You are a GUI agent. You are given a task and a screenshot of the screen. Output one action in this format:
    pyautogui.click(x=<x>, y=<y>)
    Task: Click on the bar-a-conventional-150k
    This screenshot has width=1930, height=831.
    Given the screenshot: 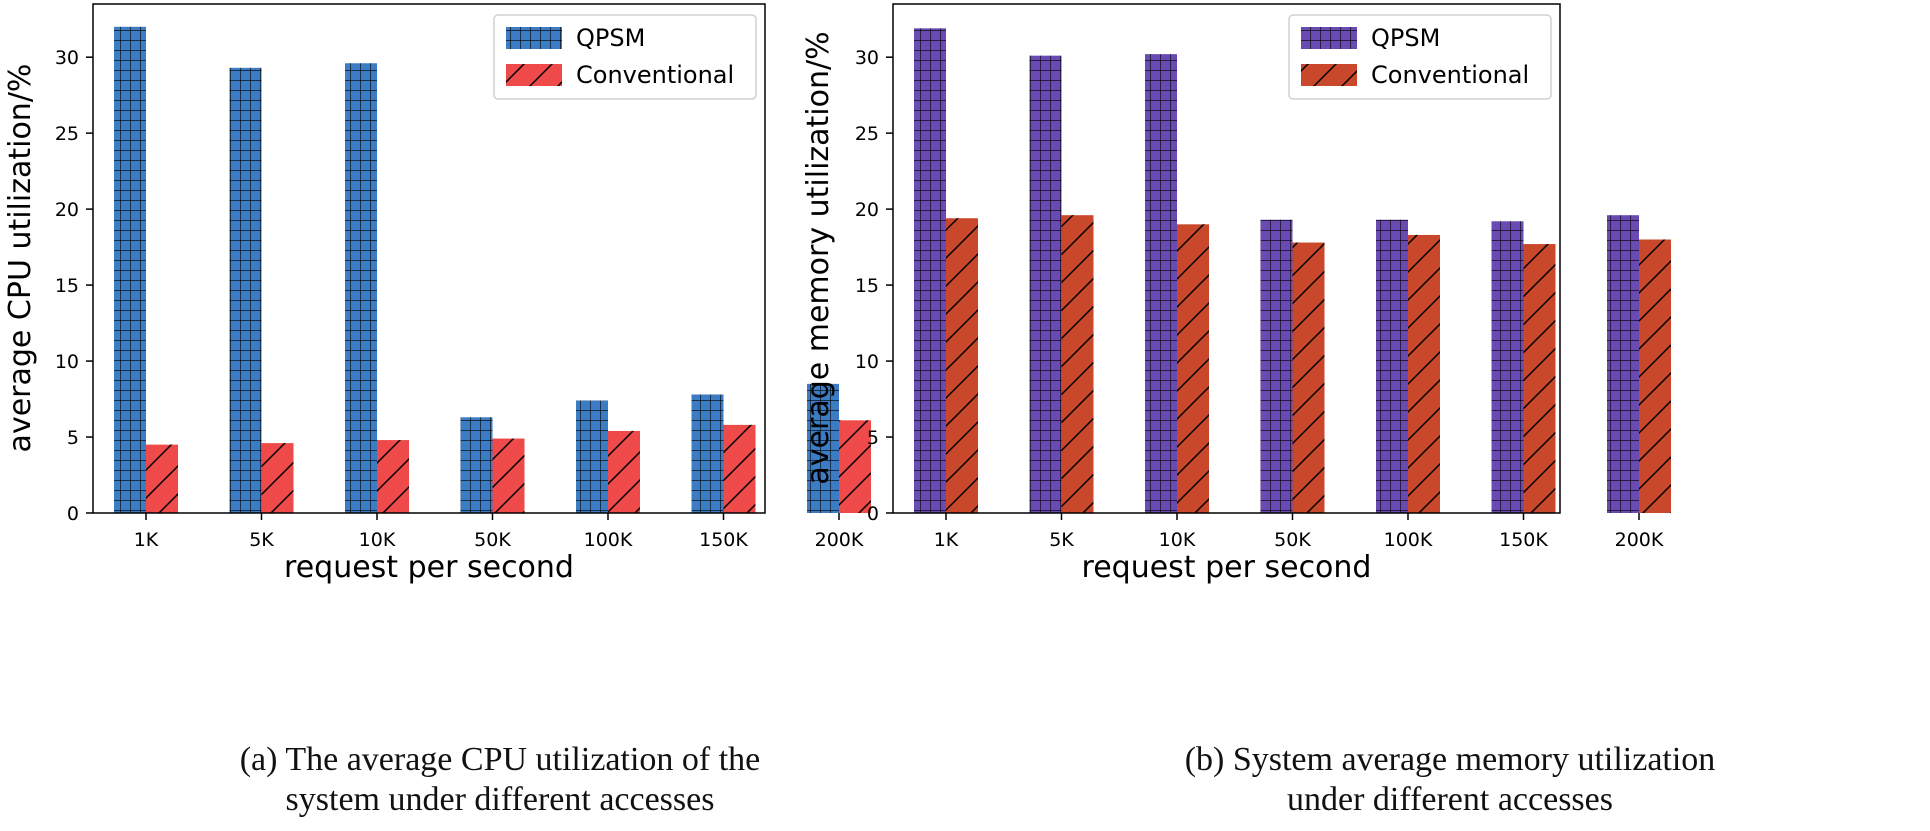 What is the action you would take?
    pyautogui.click(x=739, y=468)
    